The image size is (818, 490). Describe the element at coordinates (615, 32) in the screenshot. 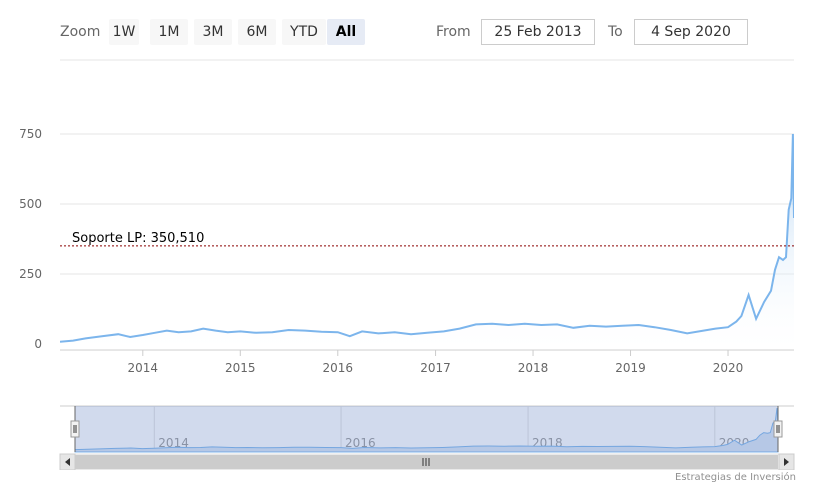

I see `to-label: To` at that location.